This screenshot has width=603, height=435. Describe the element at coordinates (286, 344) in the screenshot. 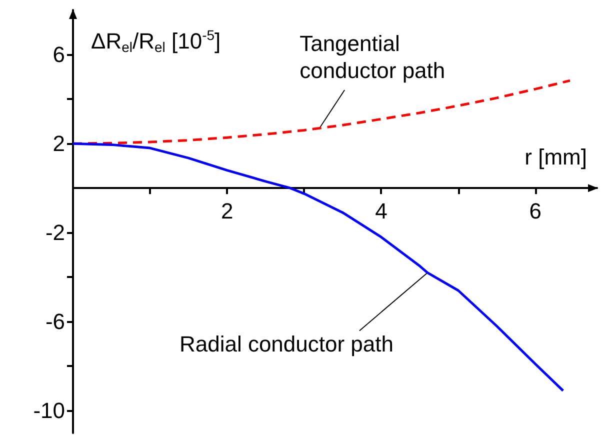

I see `annotation: Radial conductor path` at that location.